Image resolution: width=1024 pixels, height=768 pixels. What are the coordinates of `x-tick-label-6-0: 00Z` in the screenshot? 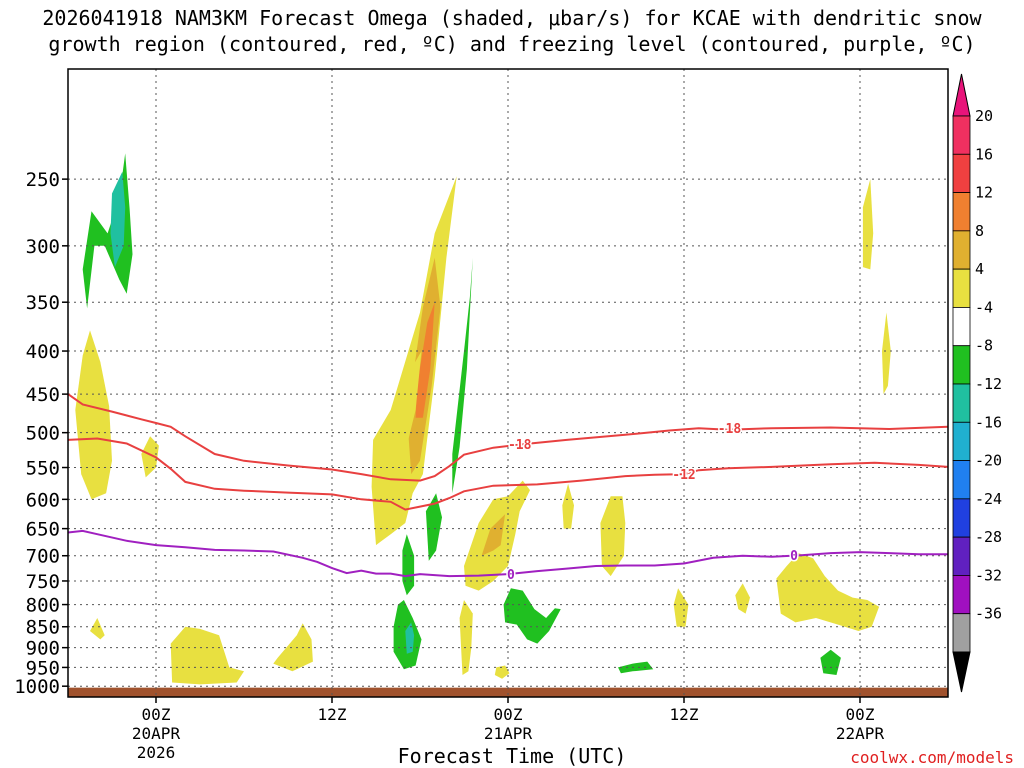 It's located at (156, 714).